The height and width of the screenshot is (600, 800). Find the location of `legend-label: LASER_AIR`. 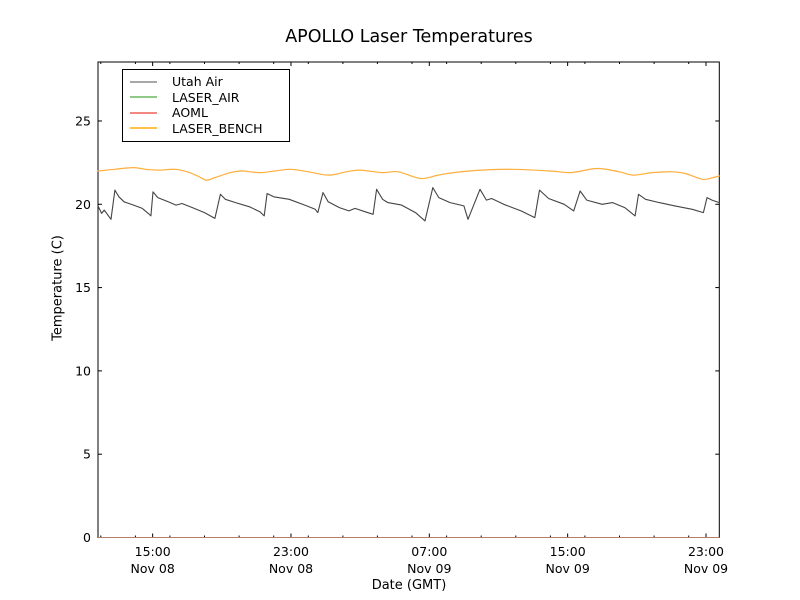

legend-label: LASER_AIR is located at coordinates (206, 97).